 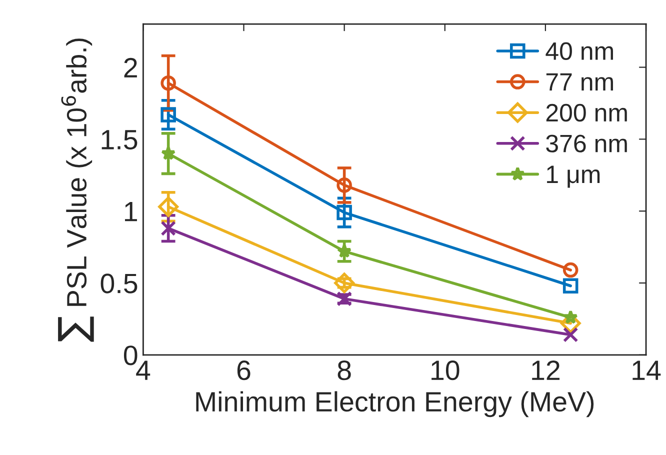 I want to click on x-tick-label: 10, so click(x=446, y=370).